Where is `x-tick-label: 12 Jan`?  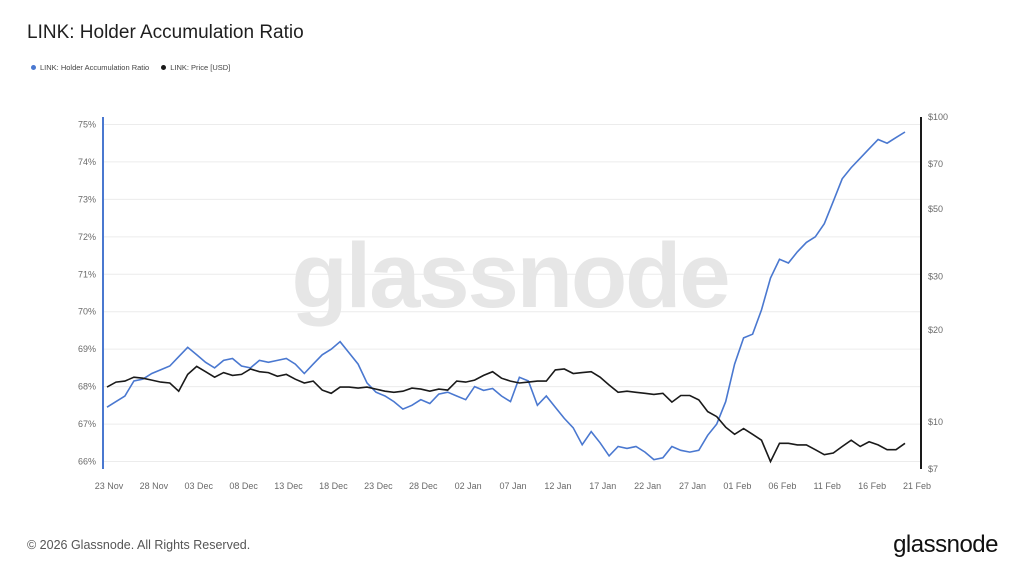
x-tick-label: 12 Jan is located at coordinates (557, 486).